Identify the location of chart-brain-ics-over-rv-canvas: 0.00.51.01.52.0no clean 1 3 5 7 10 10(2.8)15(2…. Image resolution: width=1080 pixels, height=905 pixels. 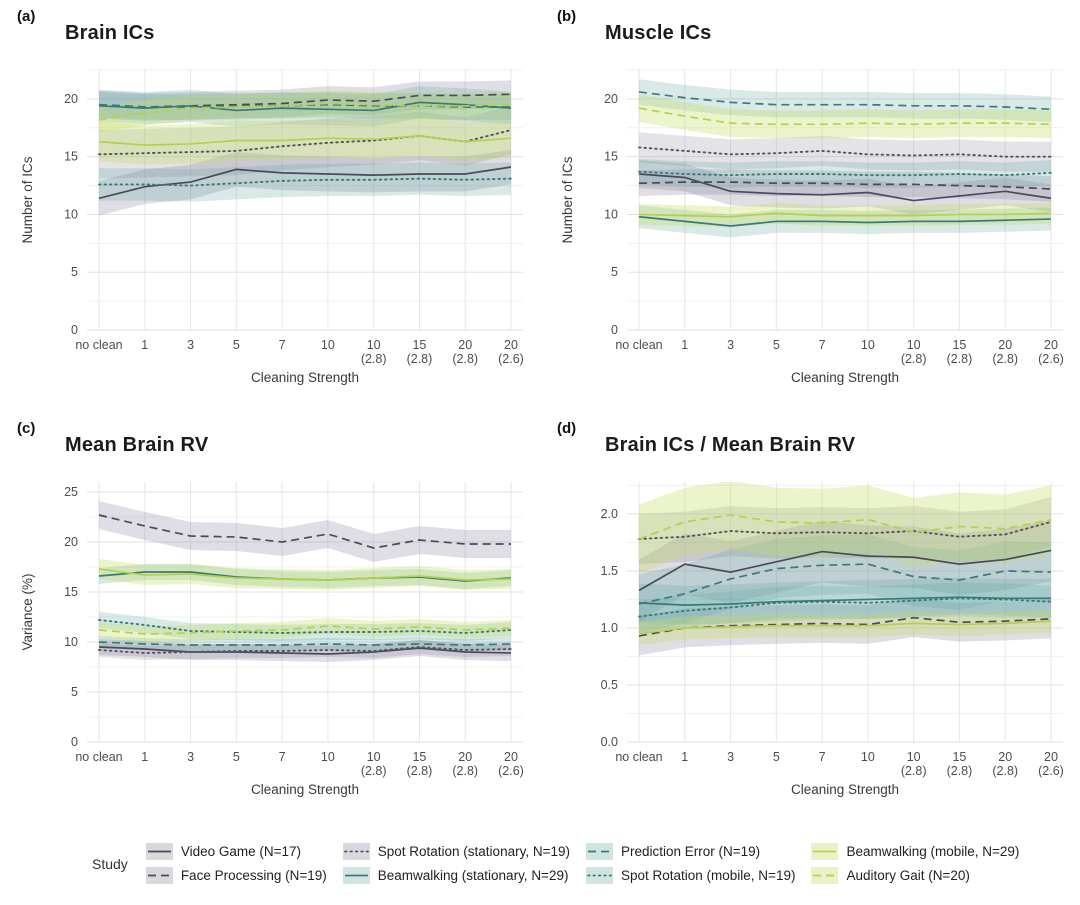
(832, 639).